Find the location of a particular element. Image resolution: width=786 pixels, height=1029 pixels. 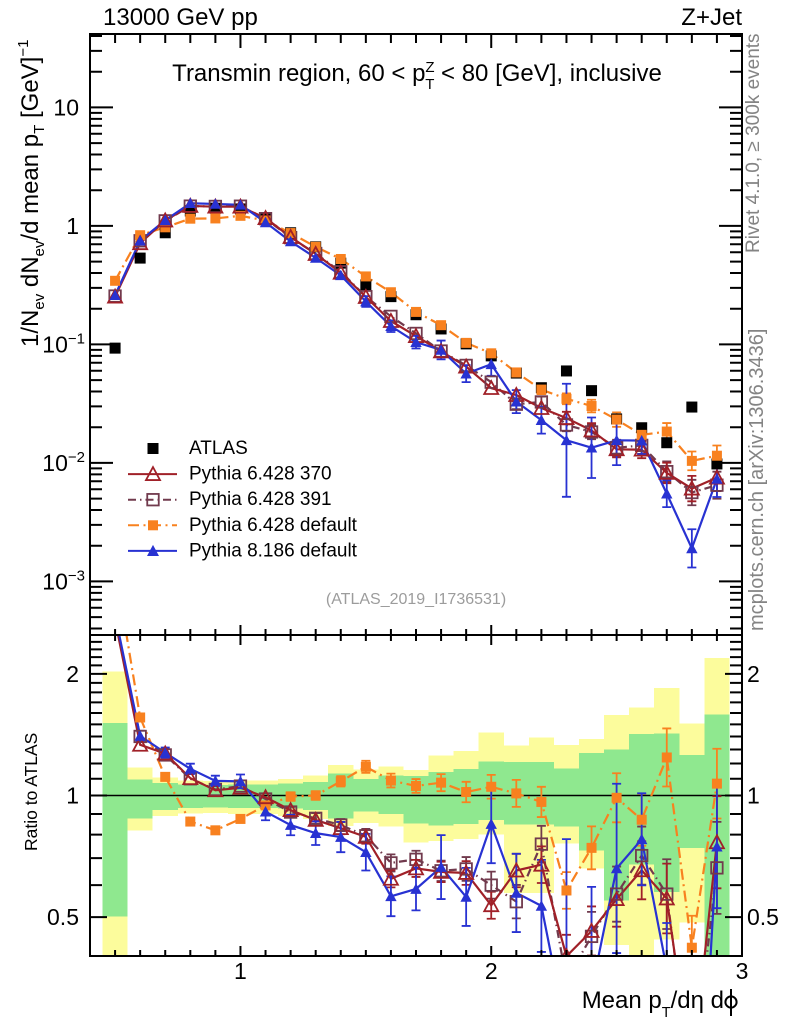

svg-text: Pythia 8.186 default is located at coordinates (273, 550).